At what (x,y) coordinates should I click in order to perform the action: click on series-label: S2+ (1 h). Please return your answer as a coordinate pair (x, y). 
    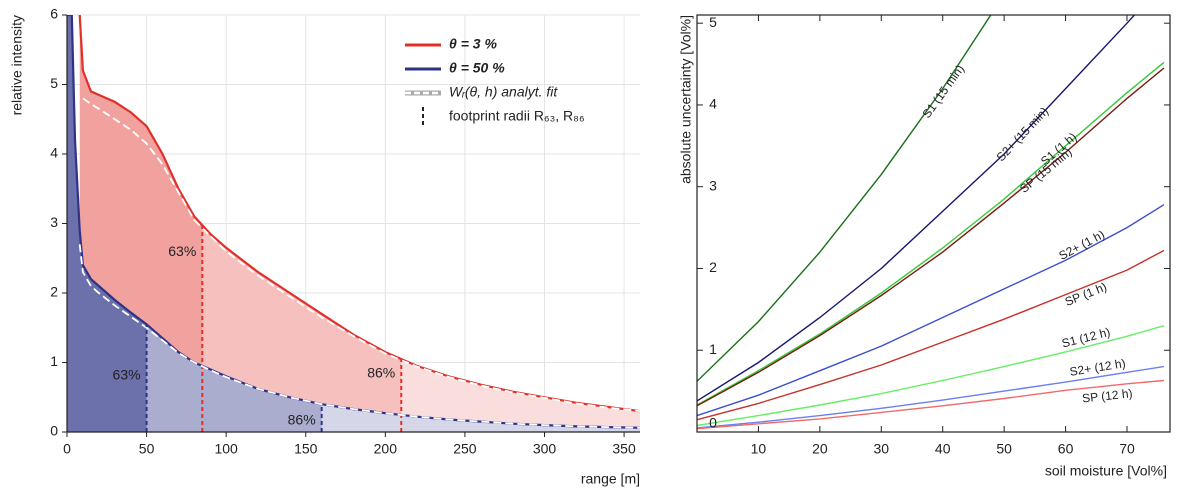
    Looking at the image, I should click on (1081, 245).